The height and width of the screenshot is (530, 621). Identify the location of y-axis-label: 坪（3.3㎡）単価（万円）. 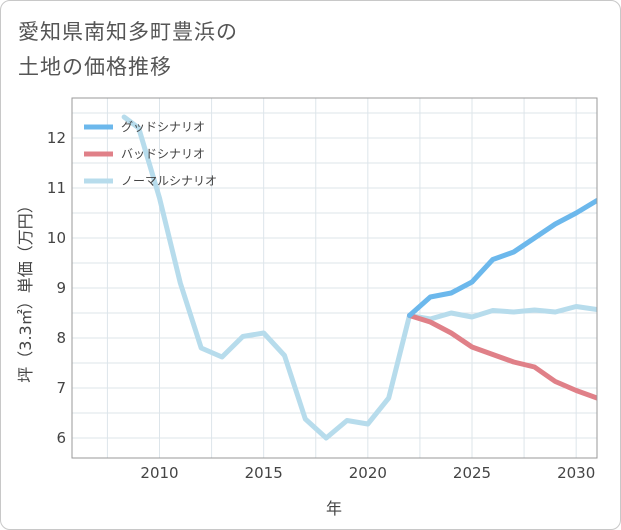
(25, 289).